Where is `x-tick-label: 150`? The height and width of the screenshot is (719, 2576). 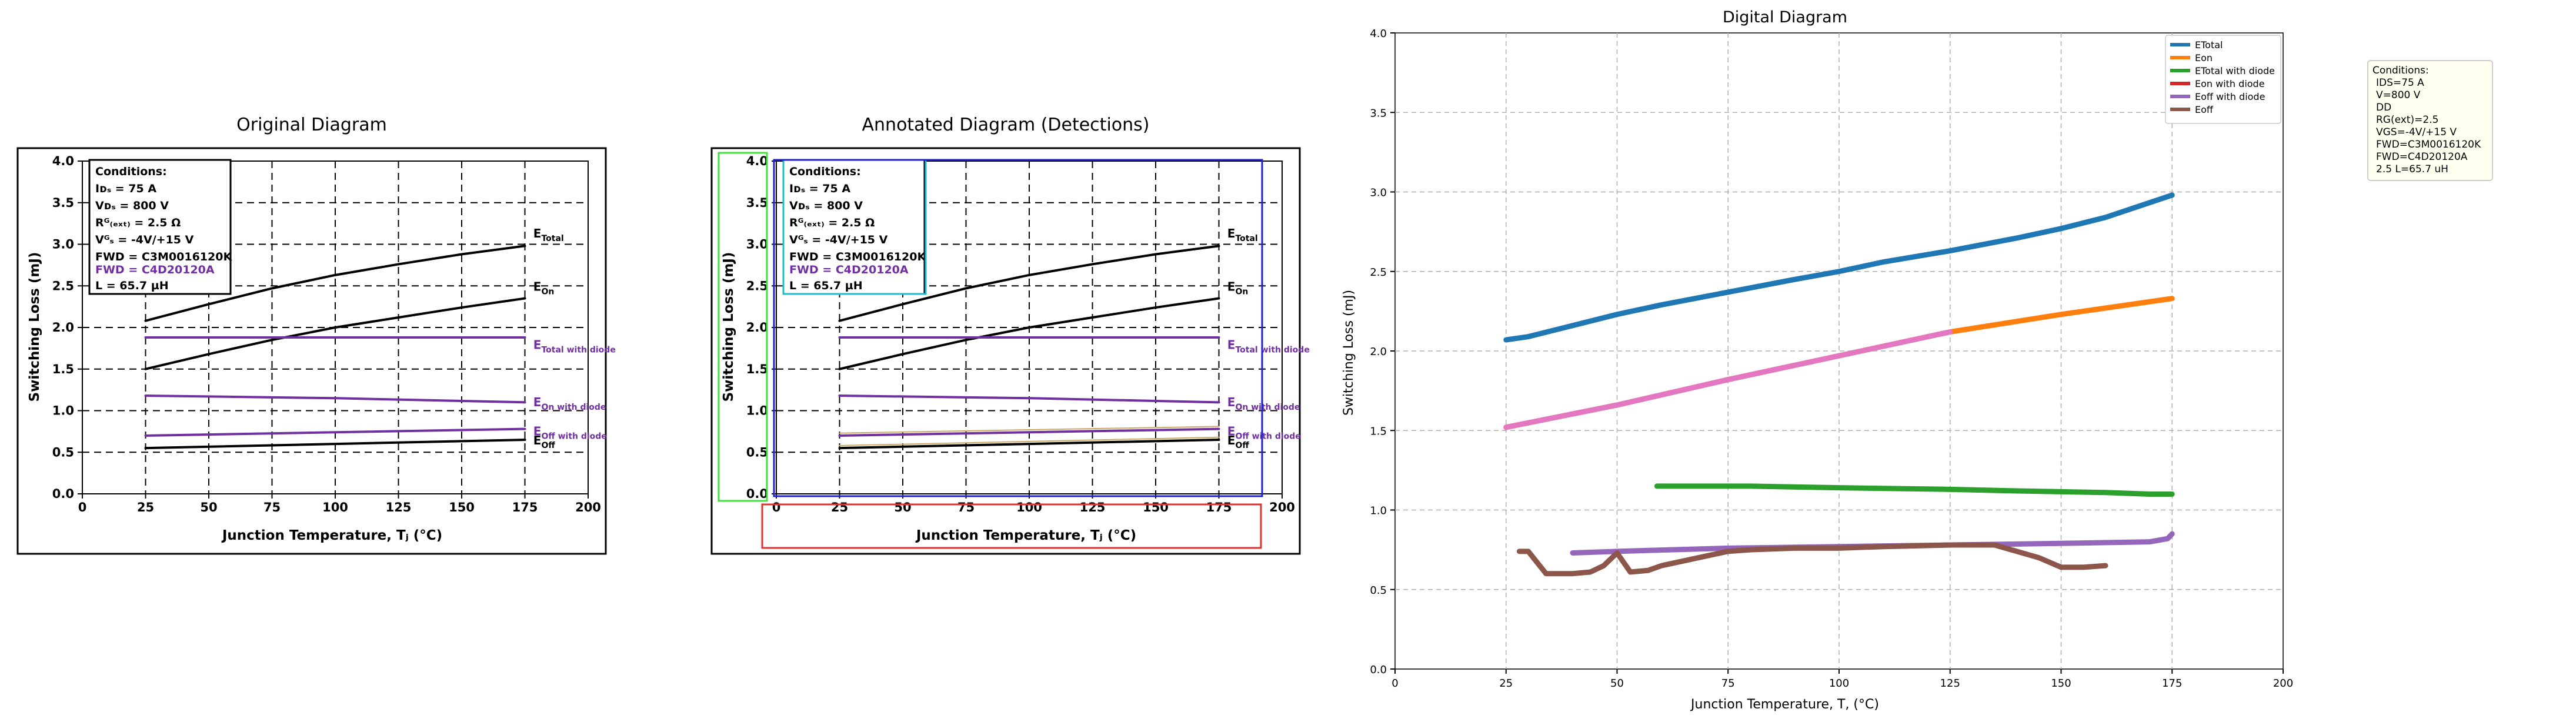 x-tick-label: 150 is located at coordinates (462, 507).